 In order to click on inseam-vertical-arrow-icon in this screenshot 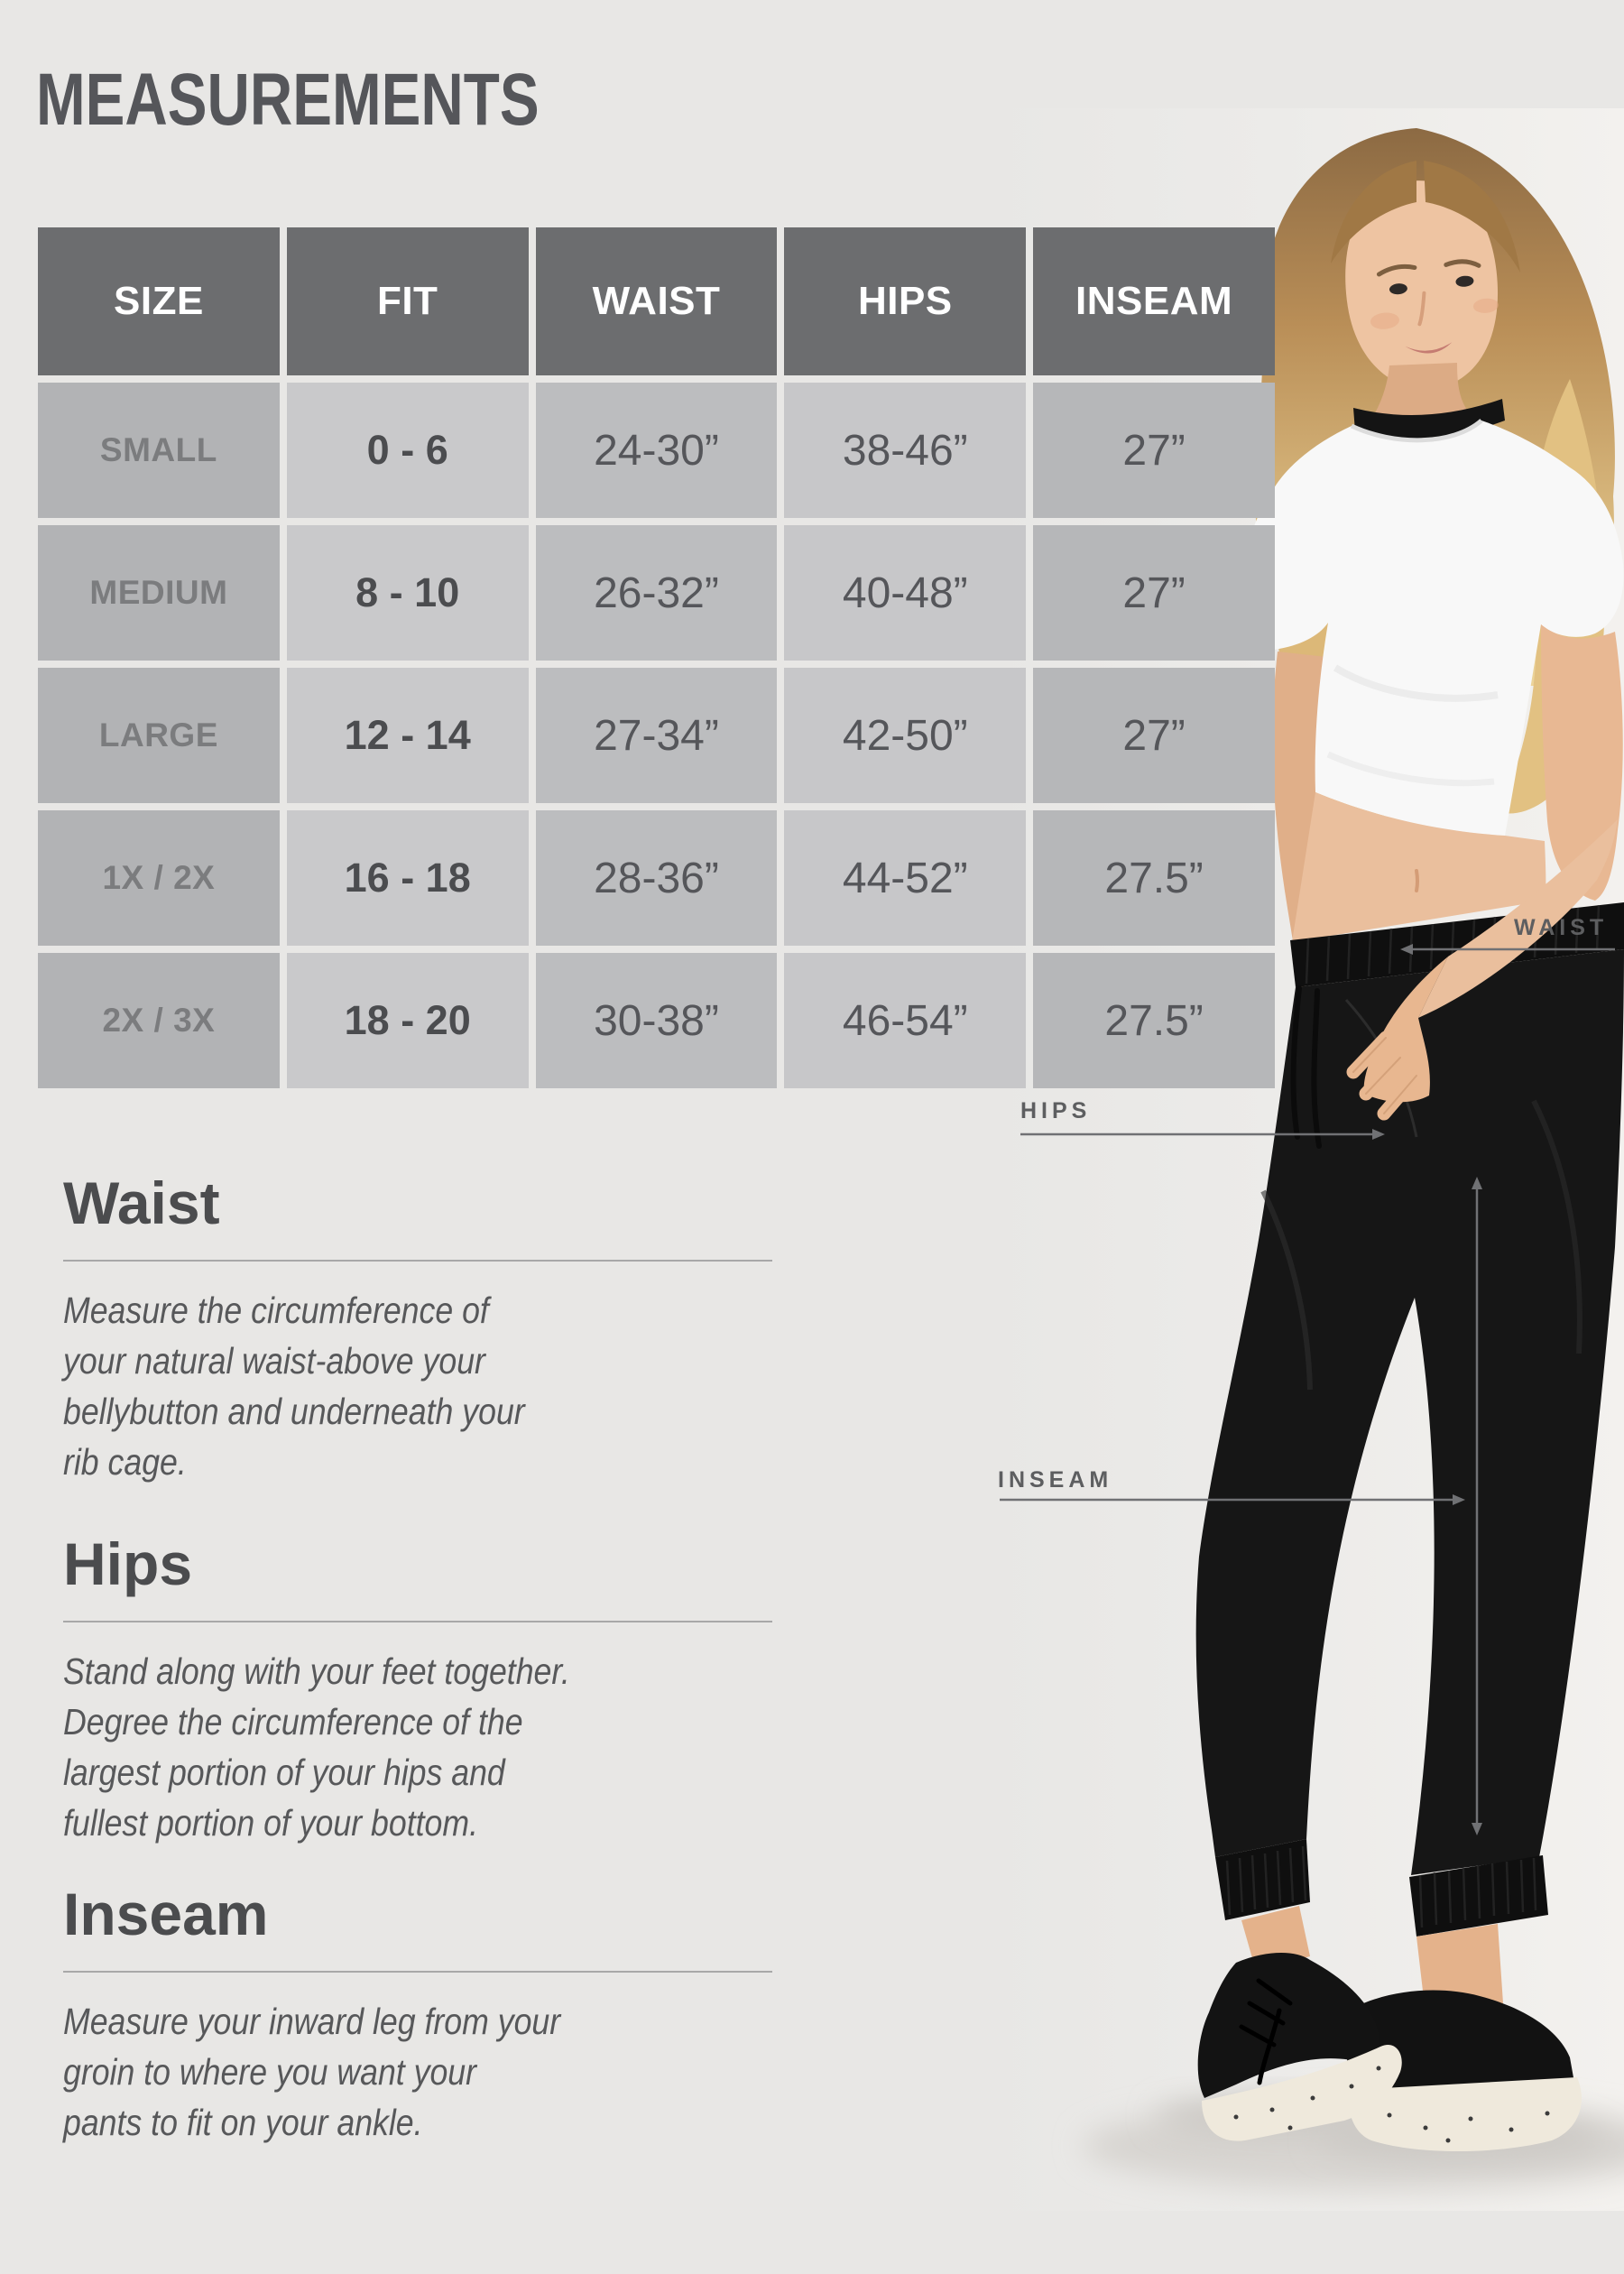, I will do `click(1477, 1506)`.